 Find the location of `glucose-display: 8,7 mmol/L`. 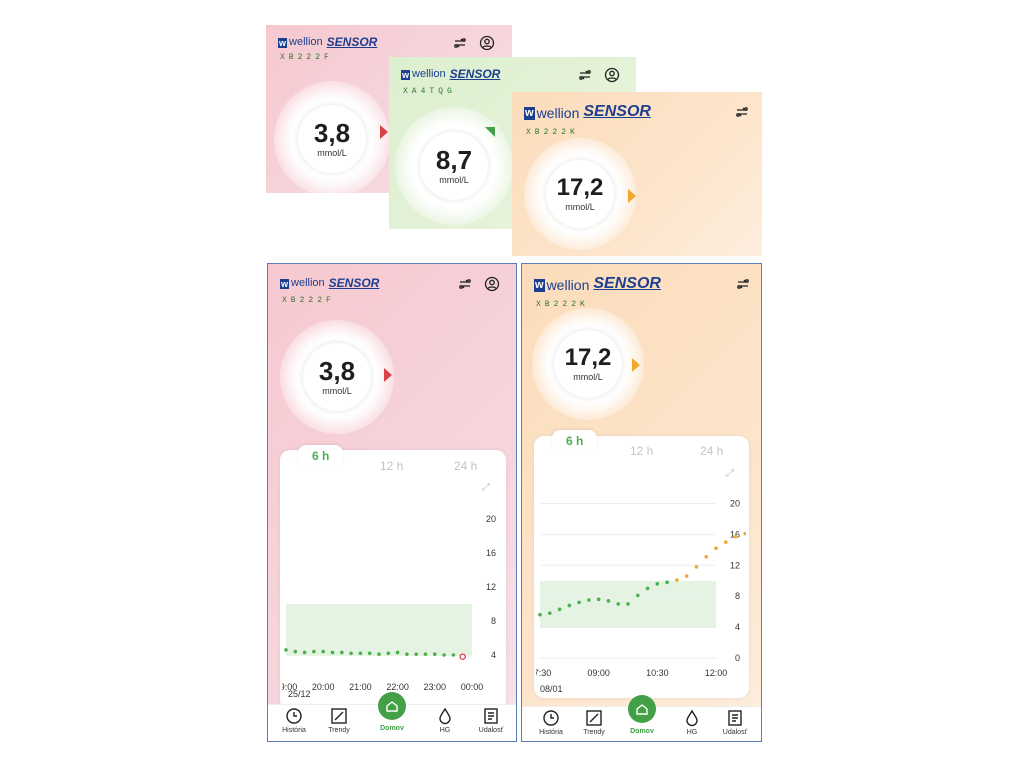

glucose-display: 8,7 mmol/L is located at coordinates (454, 166).